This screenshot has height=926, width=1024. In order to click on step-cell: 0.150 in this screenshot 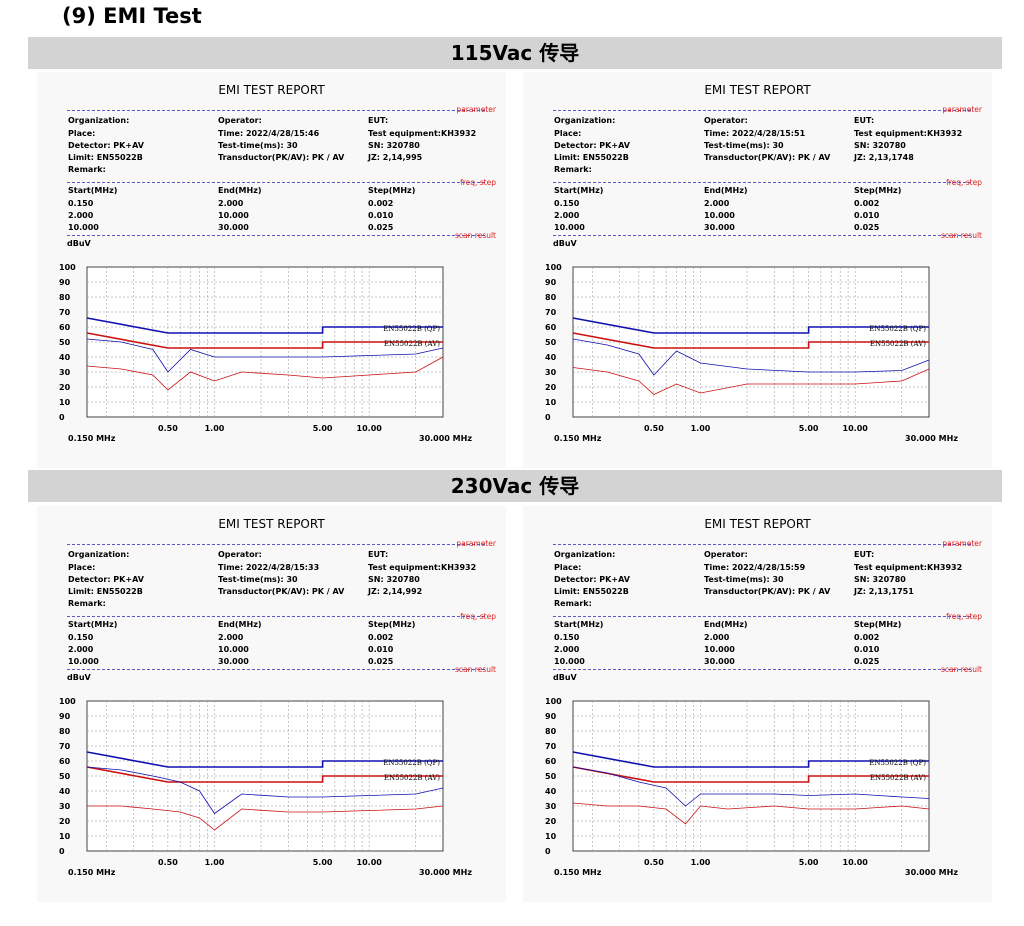, I will do `click(81, 203)`.